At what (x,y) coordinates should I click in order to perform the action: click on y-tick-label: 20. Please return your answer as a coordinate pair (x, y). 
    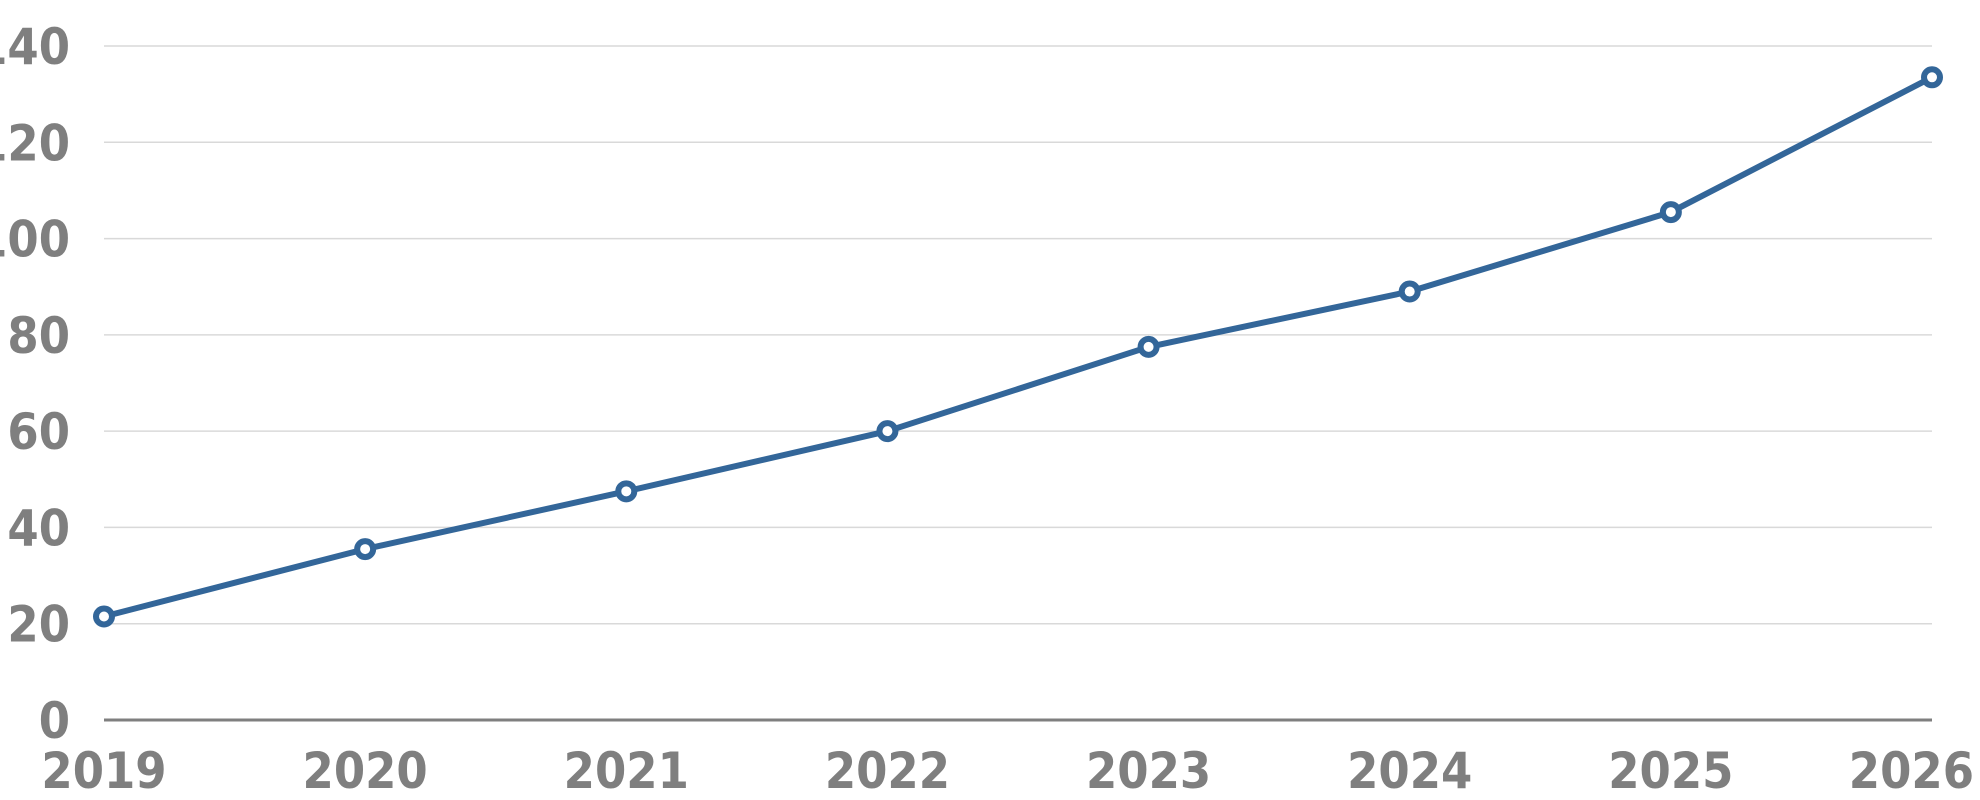
    Looking at the image, I should click on (38, 625).